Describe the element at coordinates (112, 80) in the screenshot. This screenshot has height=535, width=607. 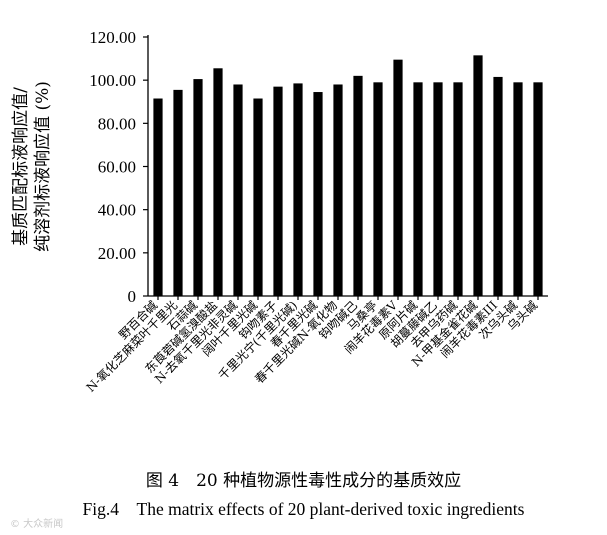
I see `y-tick-label: 100.00` at that location.